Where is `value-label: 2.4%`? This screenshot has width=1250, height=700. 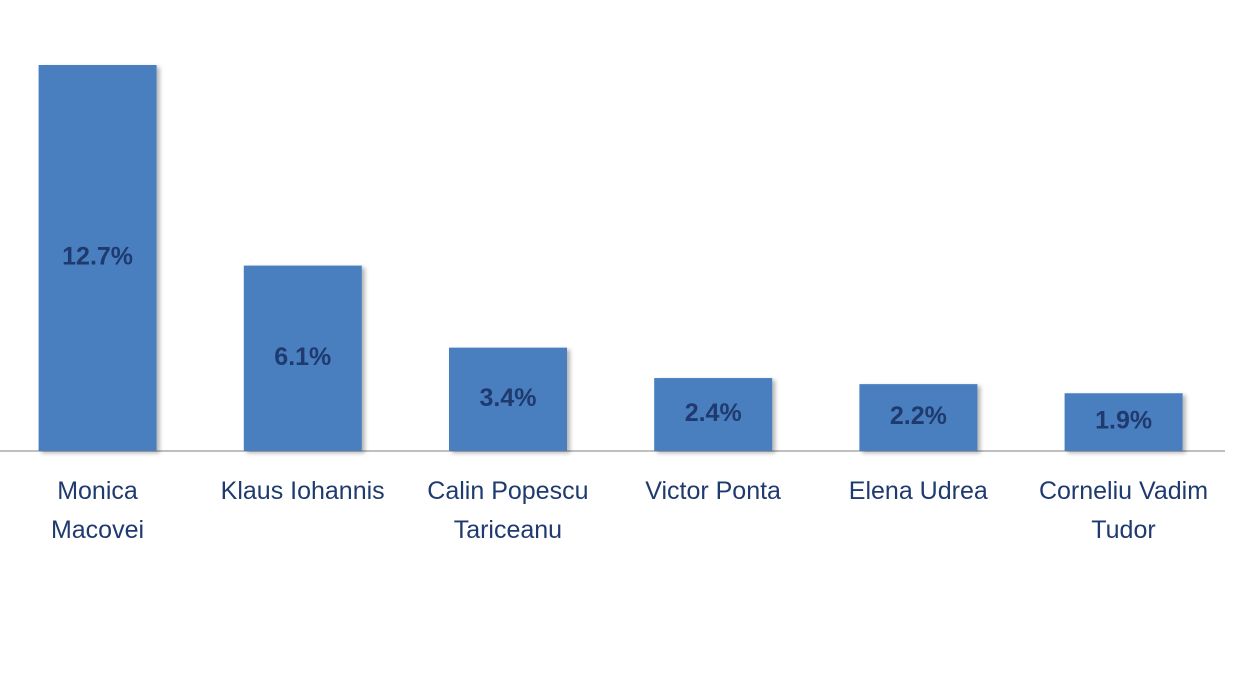
value-label: 2.4% is located at coordinates (713, 413).